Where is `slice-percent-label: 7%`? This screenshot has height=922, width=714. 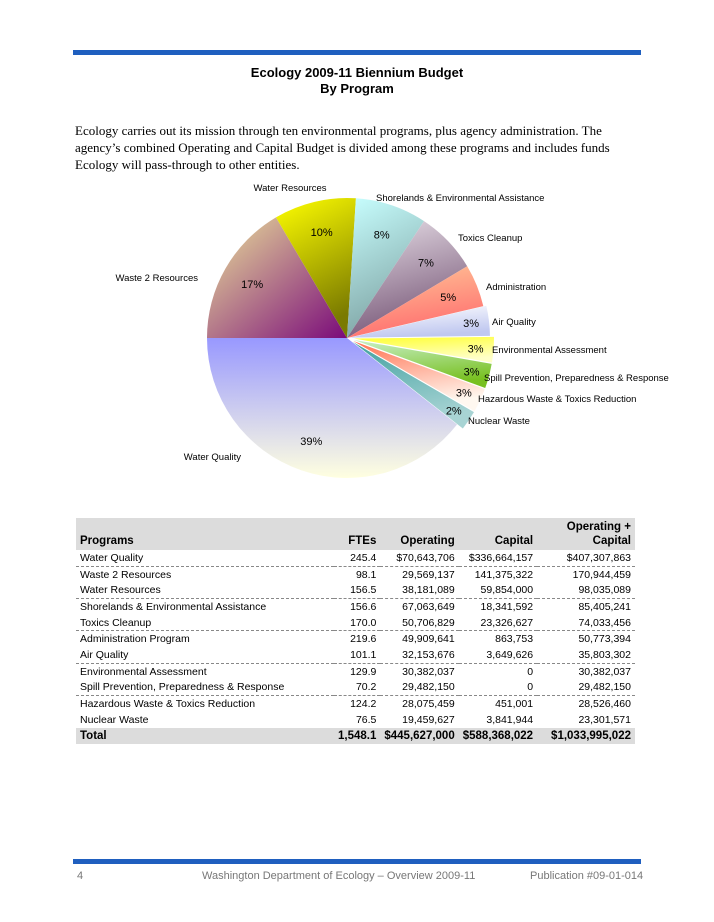
slice-percent-label: 7% is located at coordinates (426, 264).